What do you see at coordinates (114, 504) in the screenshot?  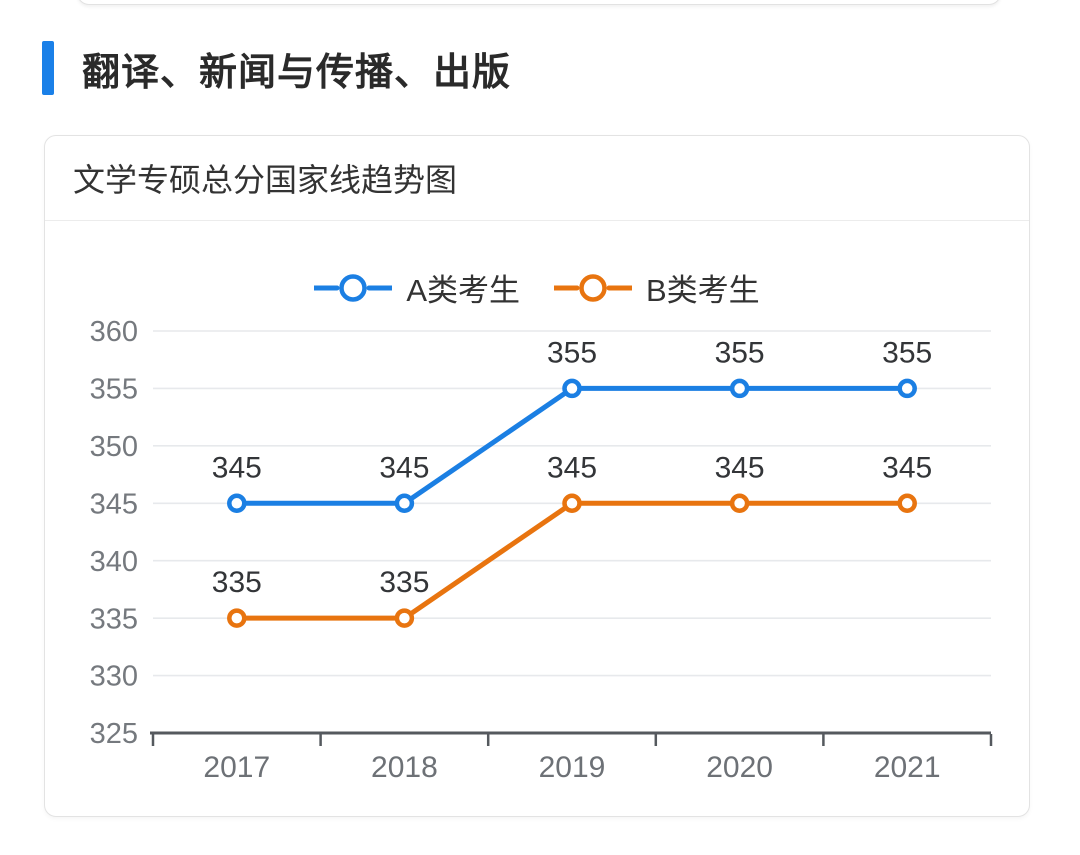 I see `y-tick-label: 345` at bounding box center [114, 504].